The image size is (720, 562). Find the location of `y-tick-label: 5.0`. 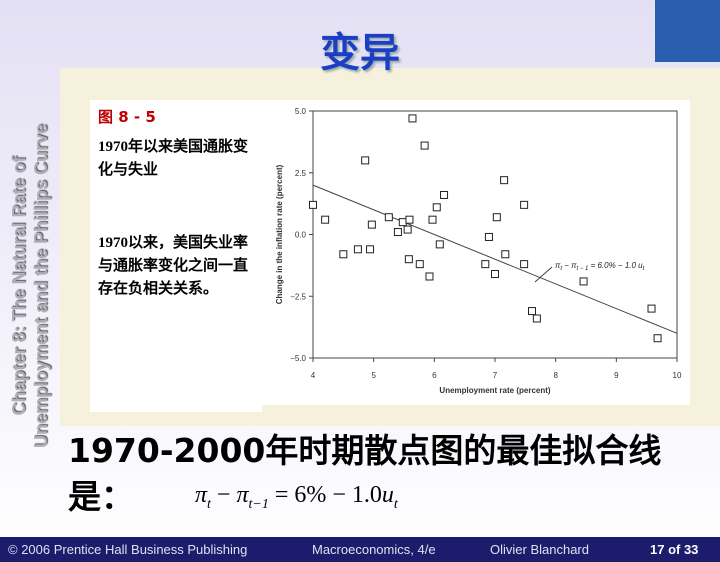

y-tick-label: 5.0 is located at coordinates (301, 111).